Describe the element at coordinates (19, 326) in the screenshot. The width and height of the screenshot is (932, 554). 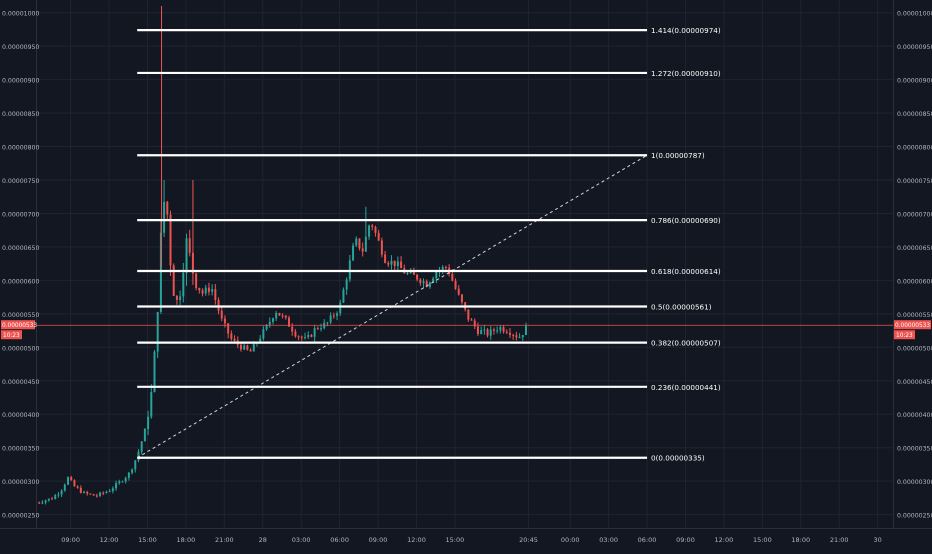
I see `current-price-badge-text-left: 0.00000533` at that location.